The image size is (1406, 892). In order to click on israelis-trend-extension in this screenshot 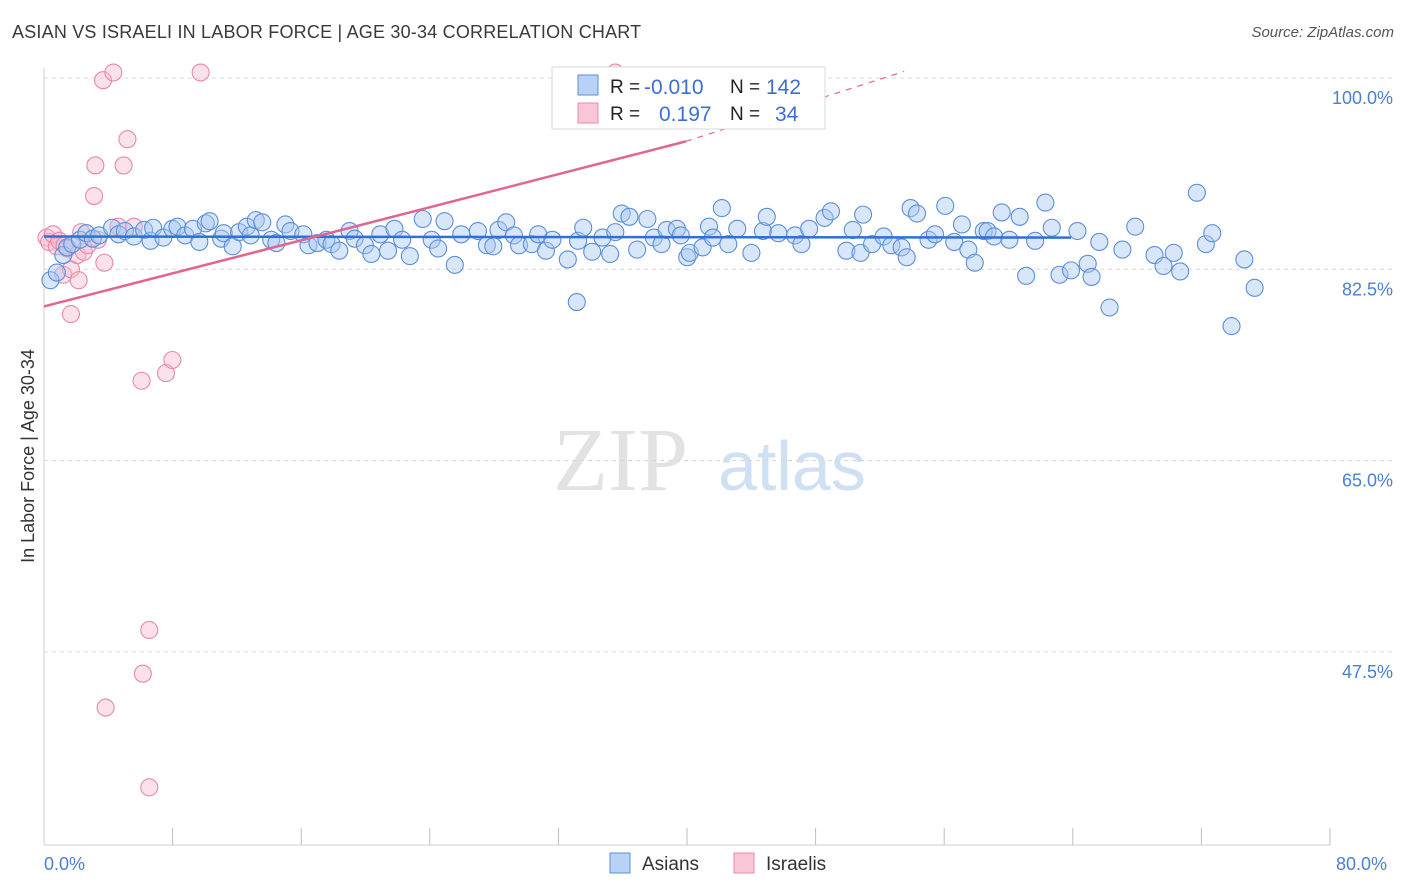, I will do `click(795, 106)`.